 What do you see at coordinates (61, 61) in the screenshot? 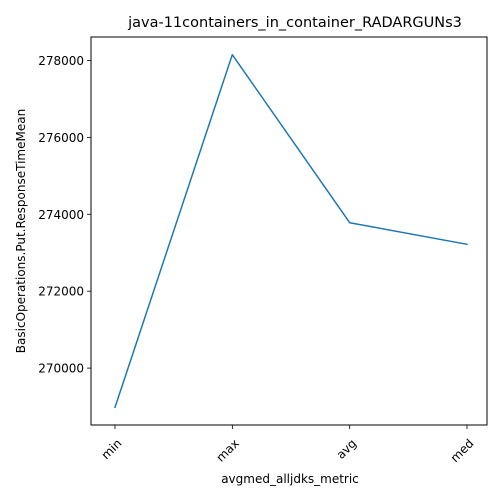
I see `y-tick-label-278000: 278000` at bounding box center [61, 61].